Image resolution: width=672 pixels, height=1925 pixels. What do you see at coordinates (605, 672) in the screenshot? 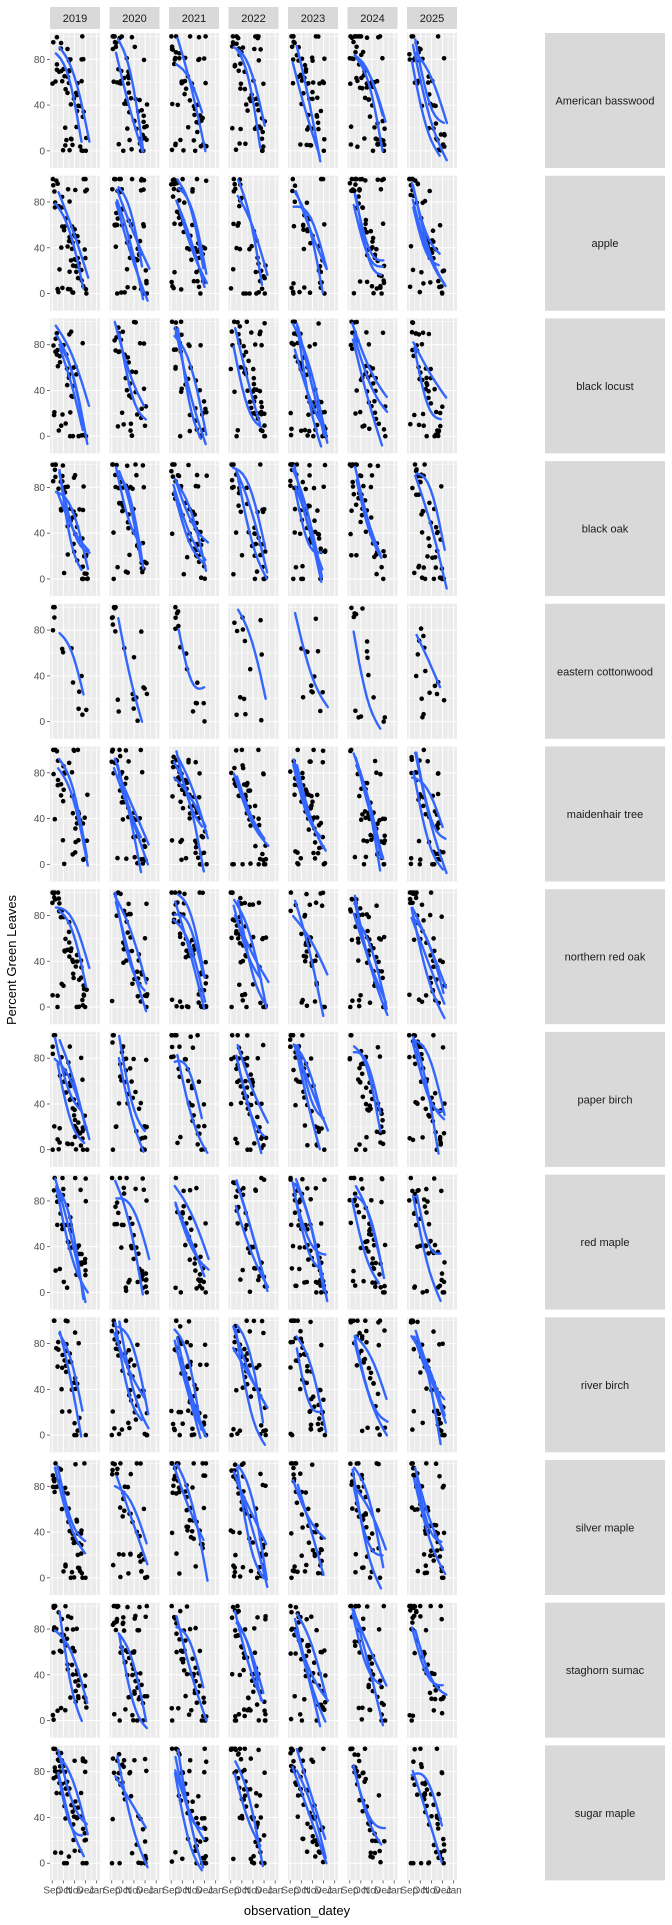
I see `row-strip-label: eastern cottonwood` at bounding box center [605, 672].